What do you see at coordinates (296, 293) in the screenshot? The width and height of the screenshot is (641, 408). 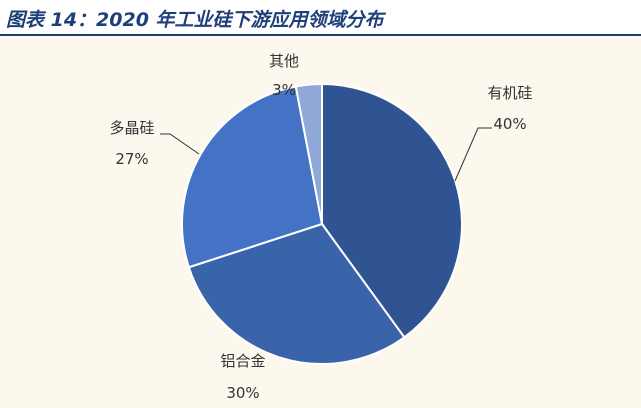 I see `pie-slice-aluminum-alloy` at bounding box center [296, 293].